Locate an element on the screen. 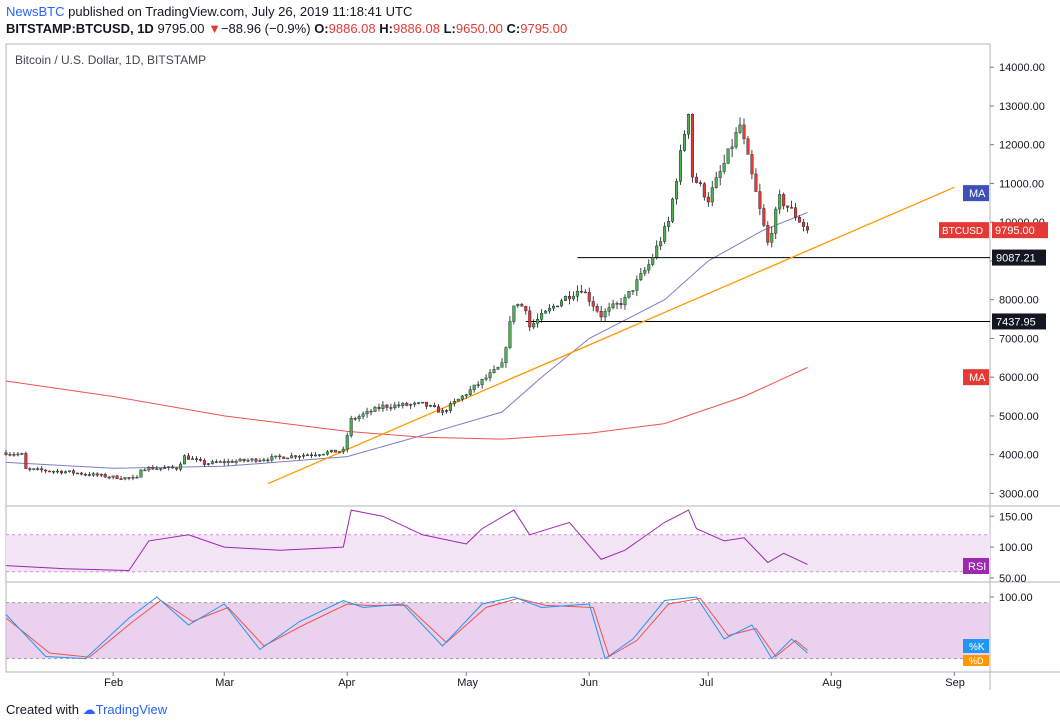 The image size is (1060, 727). ma-slow-tag is located at coordinates (976, 377).